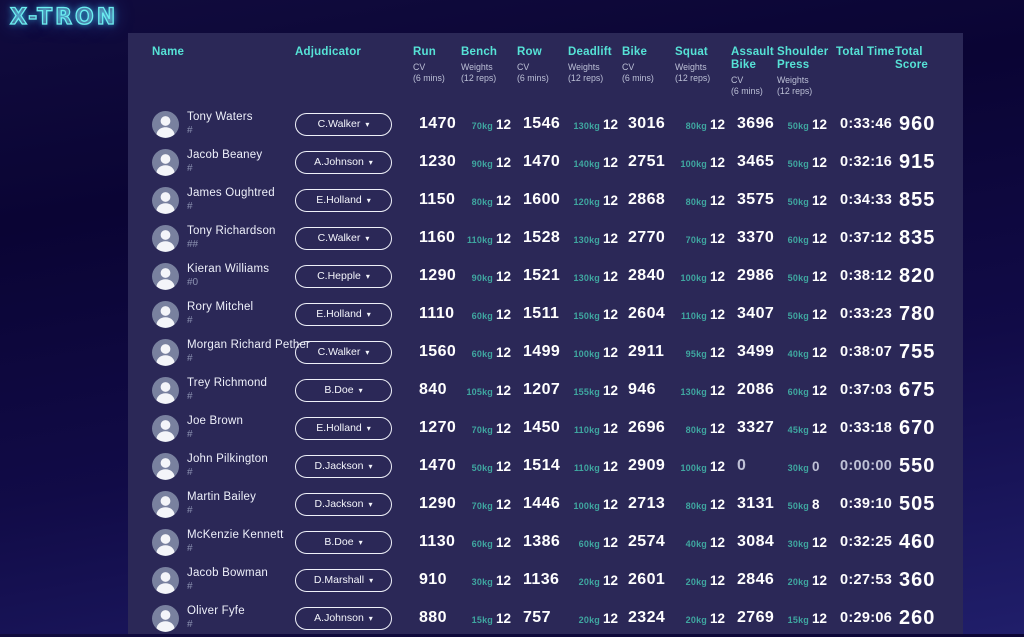  What do you see at coordinates (590, 64) in the screenshot?
I see `col-header-deadlift: Deadlift Weights (12 reps)` at bounding box center [590, 64].